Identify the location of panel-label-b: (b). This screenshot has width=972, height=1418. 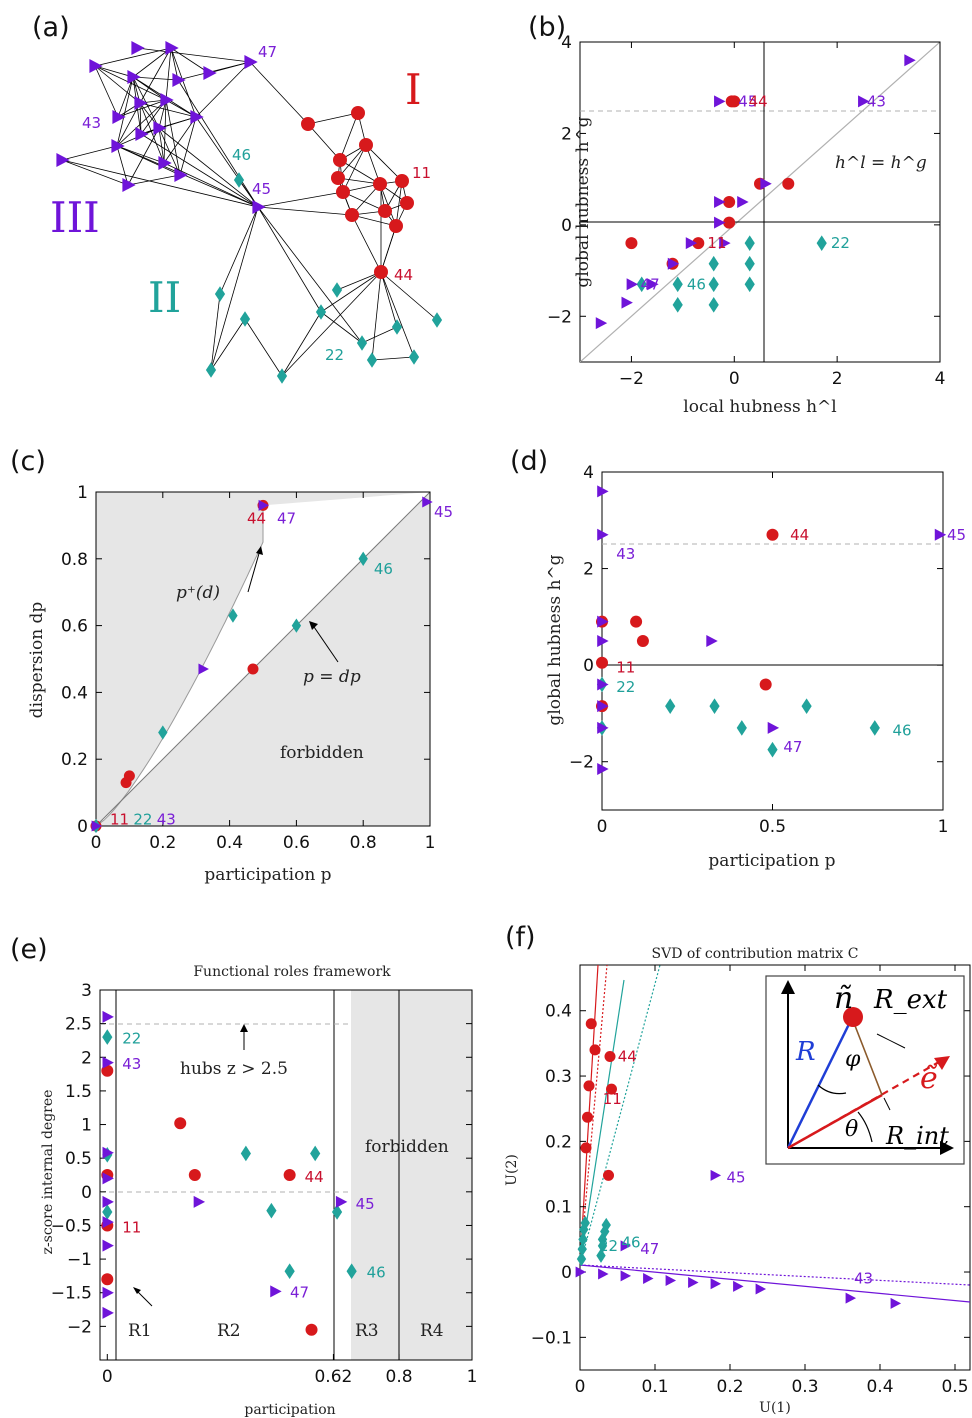
(547, 27).